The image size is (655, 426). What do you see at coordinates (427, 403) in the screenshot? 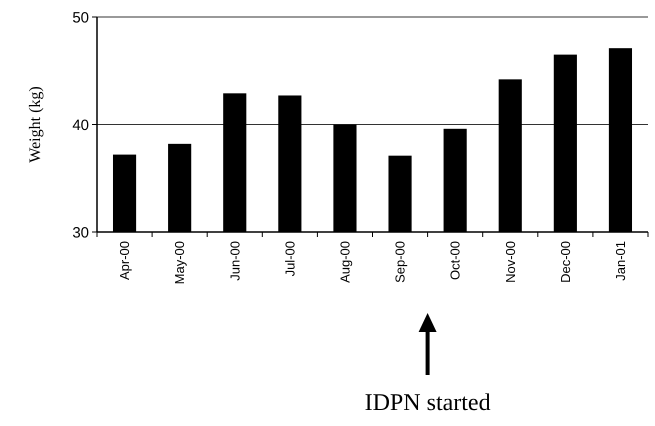
I see `text: IDPN started` at bounding box center [427, 403].